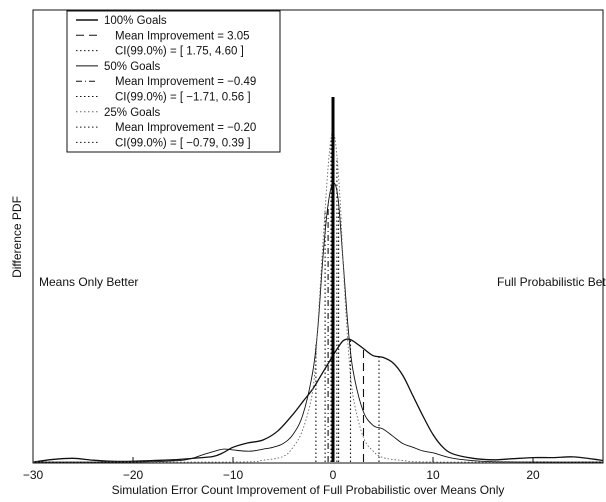  What do you see at coordinates (433, 475) in the screenshot?
I see `x-tick-label: 10` at bounding box center [433, 475].